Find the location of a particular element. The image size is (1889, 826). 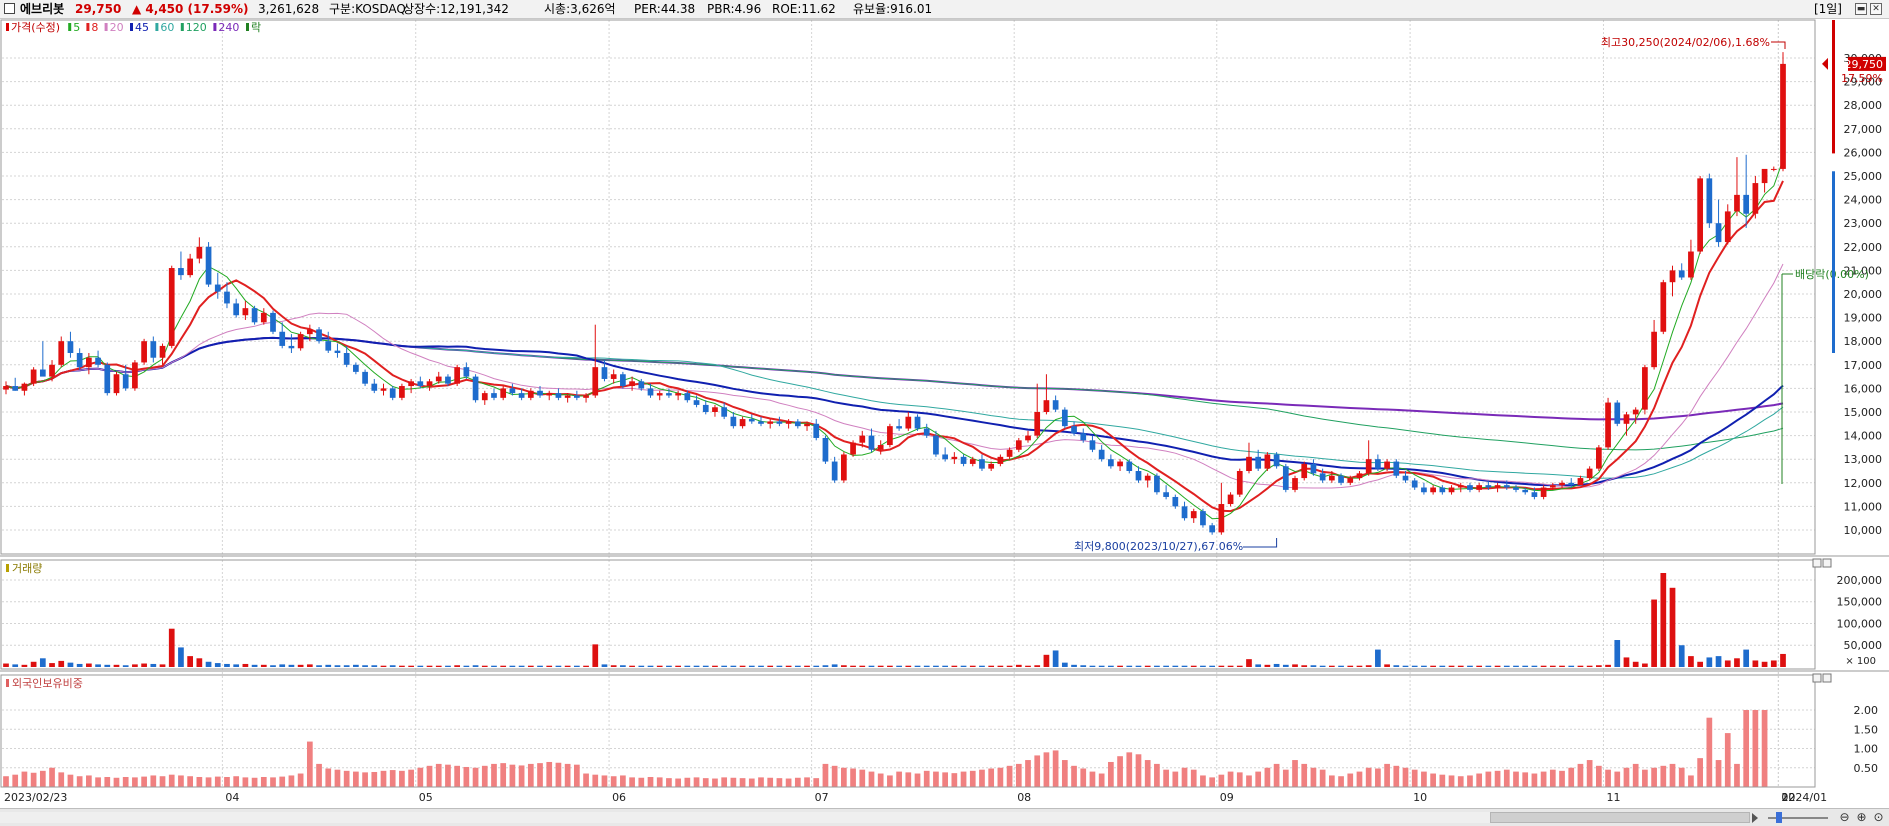

close-icon: ✕ is located at coordinates (1876, 9).